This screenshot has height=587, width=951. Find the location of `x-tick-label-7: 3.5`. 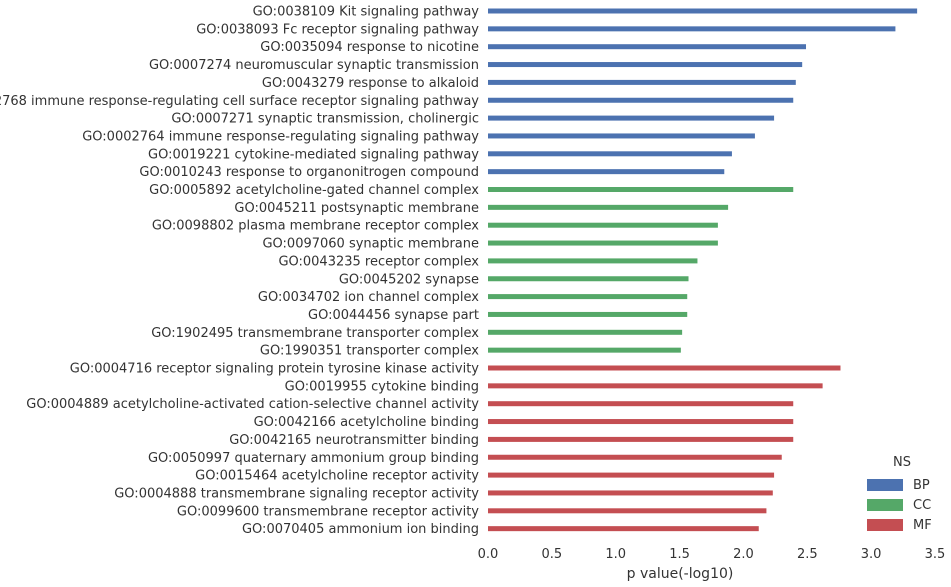

x-tick-label-7: 3.5 is located at coordinates (935, 554).